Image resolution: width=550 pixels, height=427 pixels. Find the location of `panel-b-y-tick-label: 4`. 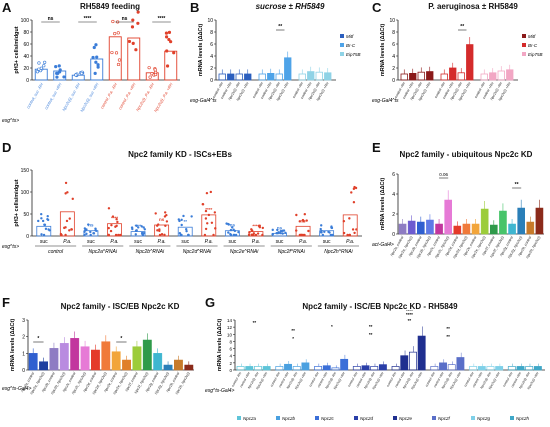

panel-b-y-tick-label: 4 is located at coordinates (211, 57).